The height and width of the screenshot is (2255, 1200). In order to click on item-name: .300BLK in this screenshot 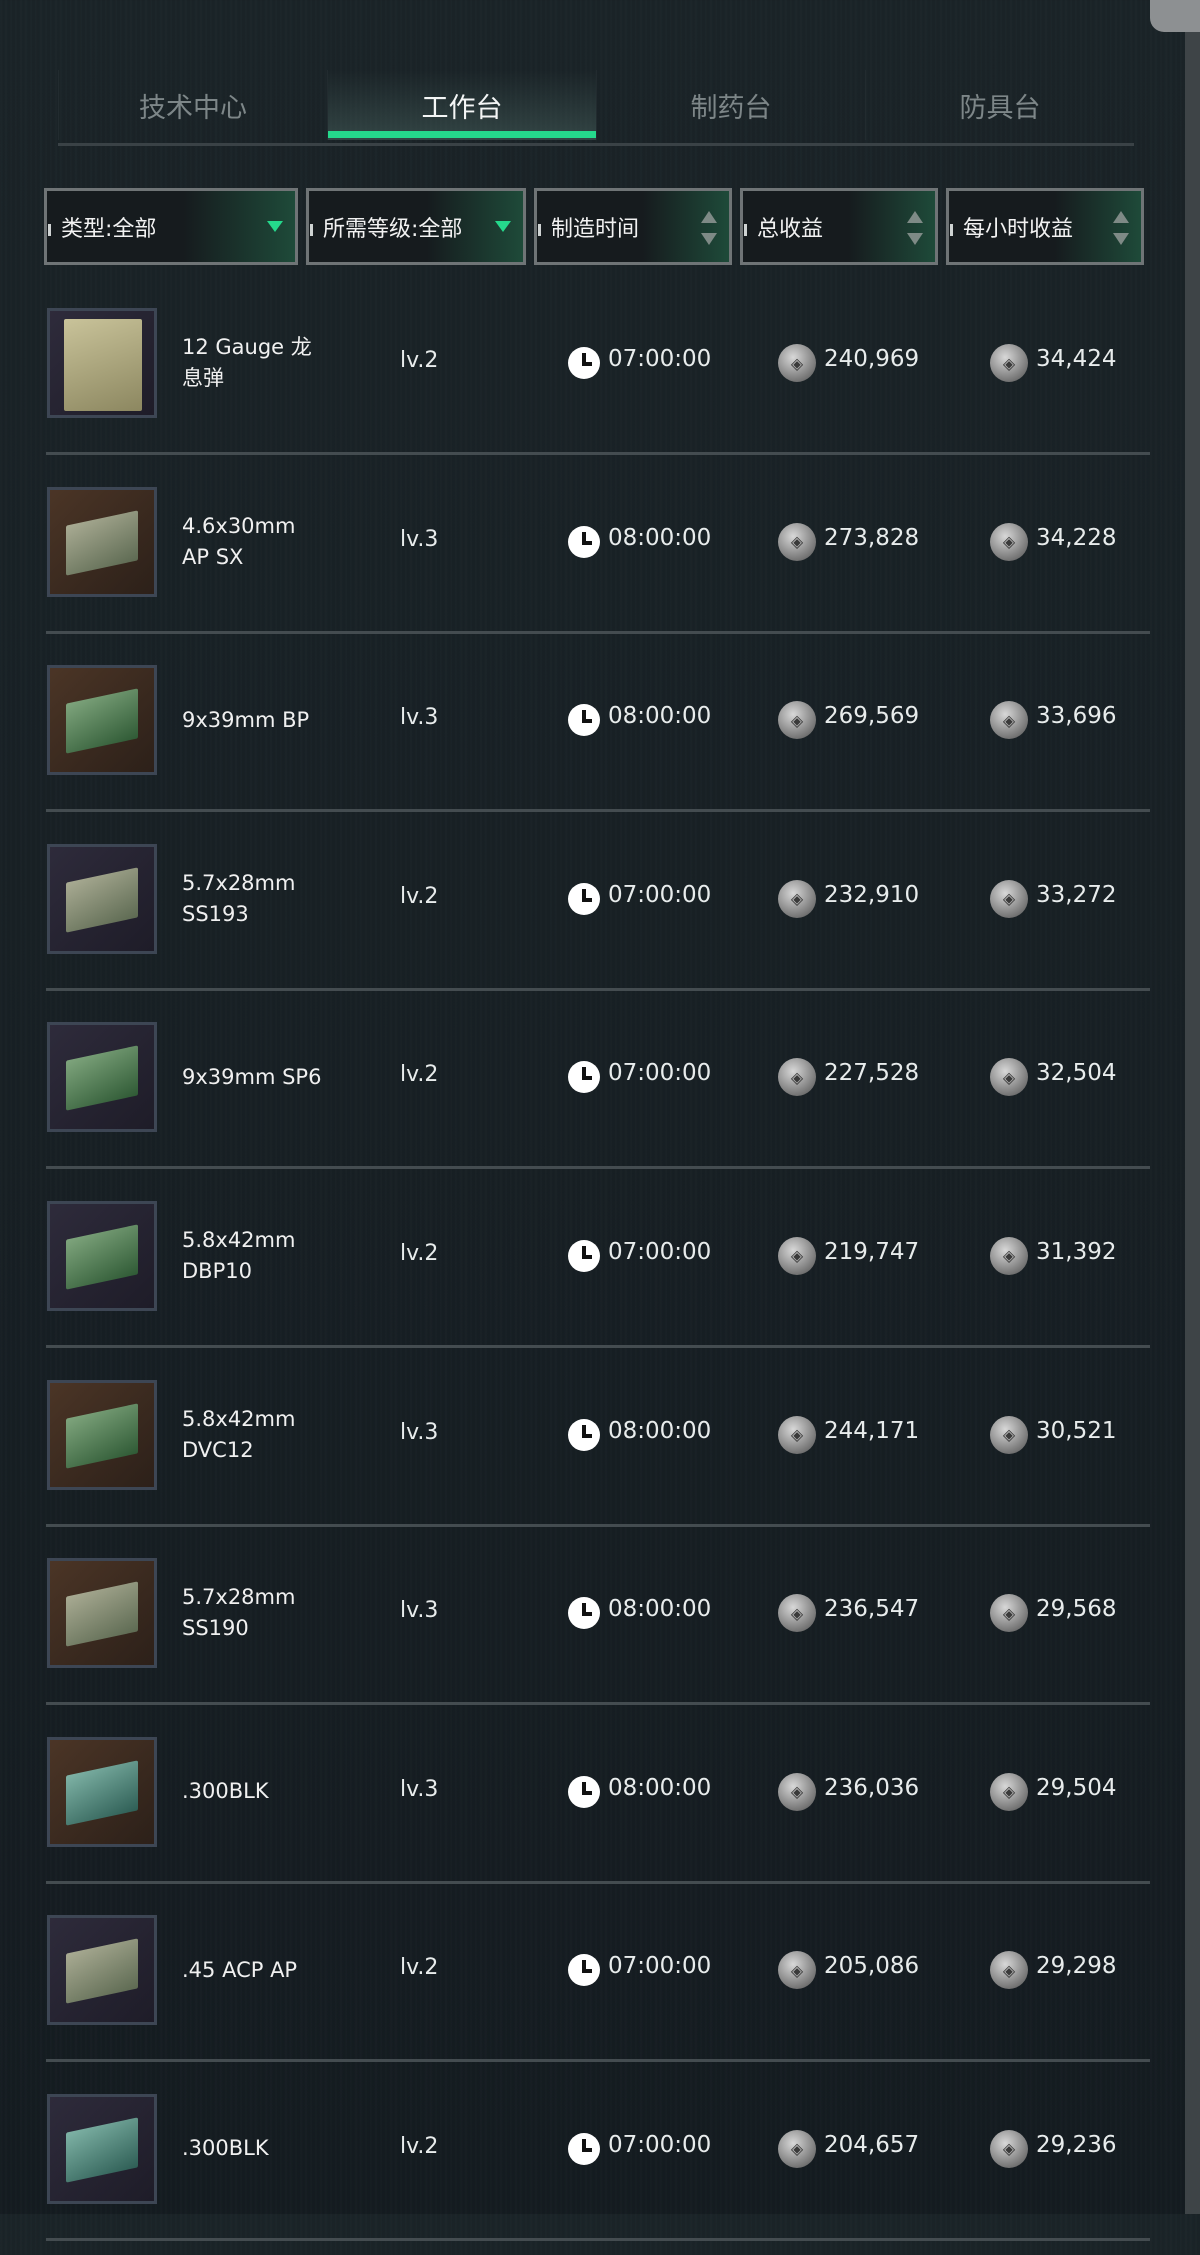, I will do `click(225, 2148)`.